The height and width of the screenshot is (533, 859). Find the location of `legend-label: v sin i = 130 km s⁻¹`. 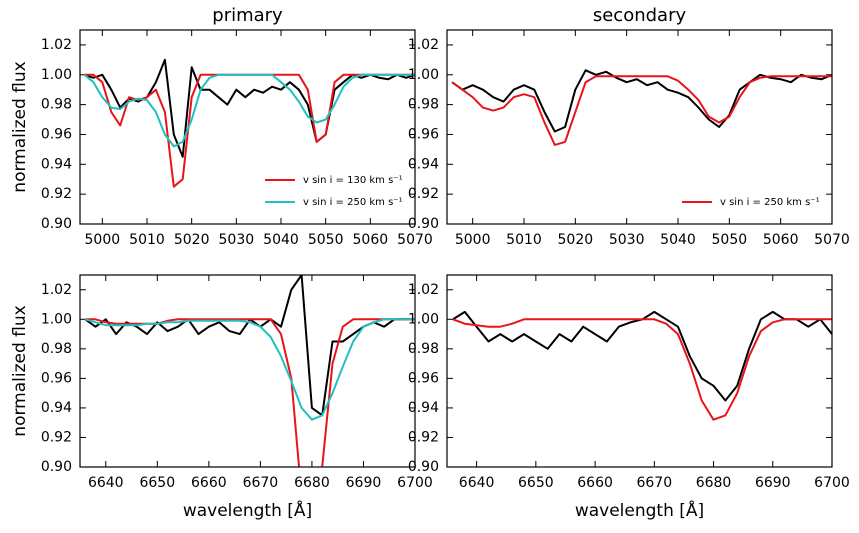

legend-label: v sin i = 130 km s⁻¹ is located at coordinates (353, 180).